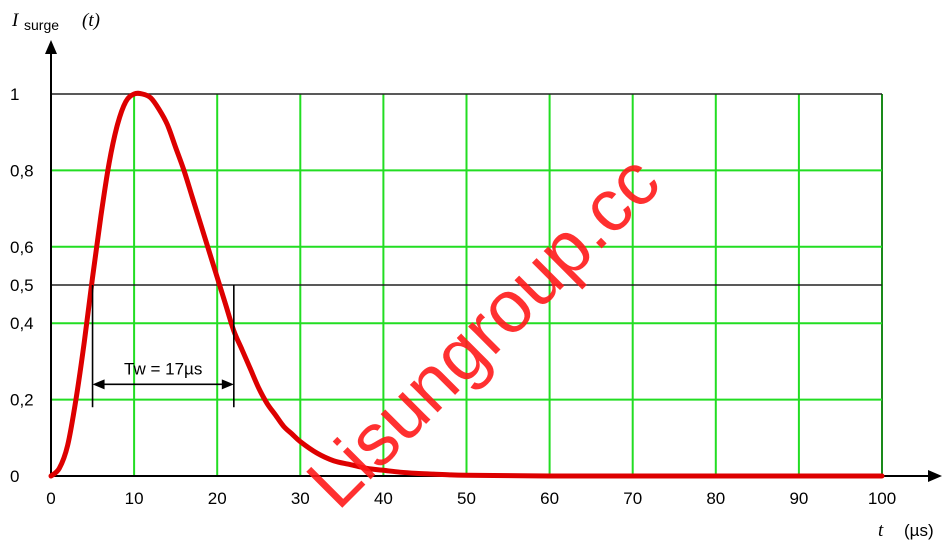 The height and width of the screenshot is (546, 946). I want to click on y-tick-label: 0,5, so click(22, 285).